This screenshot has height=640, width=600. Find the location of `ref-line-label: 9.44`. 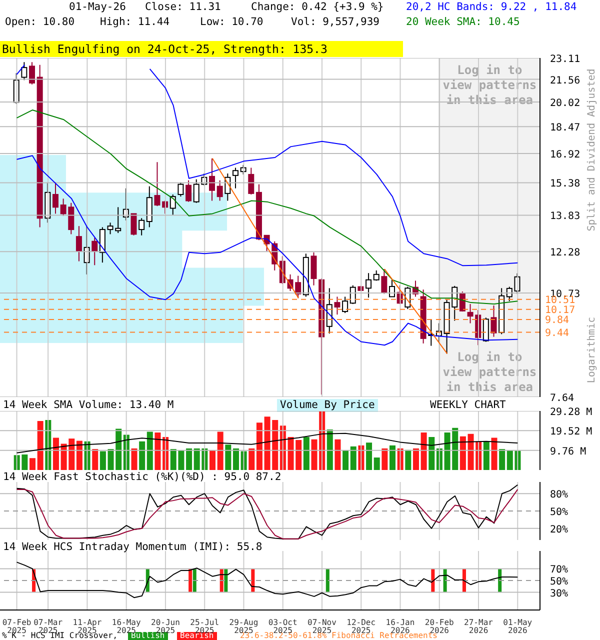

ref-line-label: 9.44 is located at coordinates (557, 333).